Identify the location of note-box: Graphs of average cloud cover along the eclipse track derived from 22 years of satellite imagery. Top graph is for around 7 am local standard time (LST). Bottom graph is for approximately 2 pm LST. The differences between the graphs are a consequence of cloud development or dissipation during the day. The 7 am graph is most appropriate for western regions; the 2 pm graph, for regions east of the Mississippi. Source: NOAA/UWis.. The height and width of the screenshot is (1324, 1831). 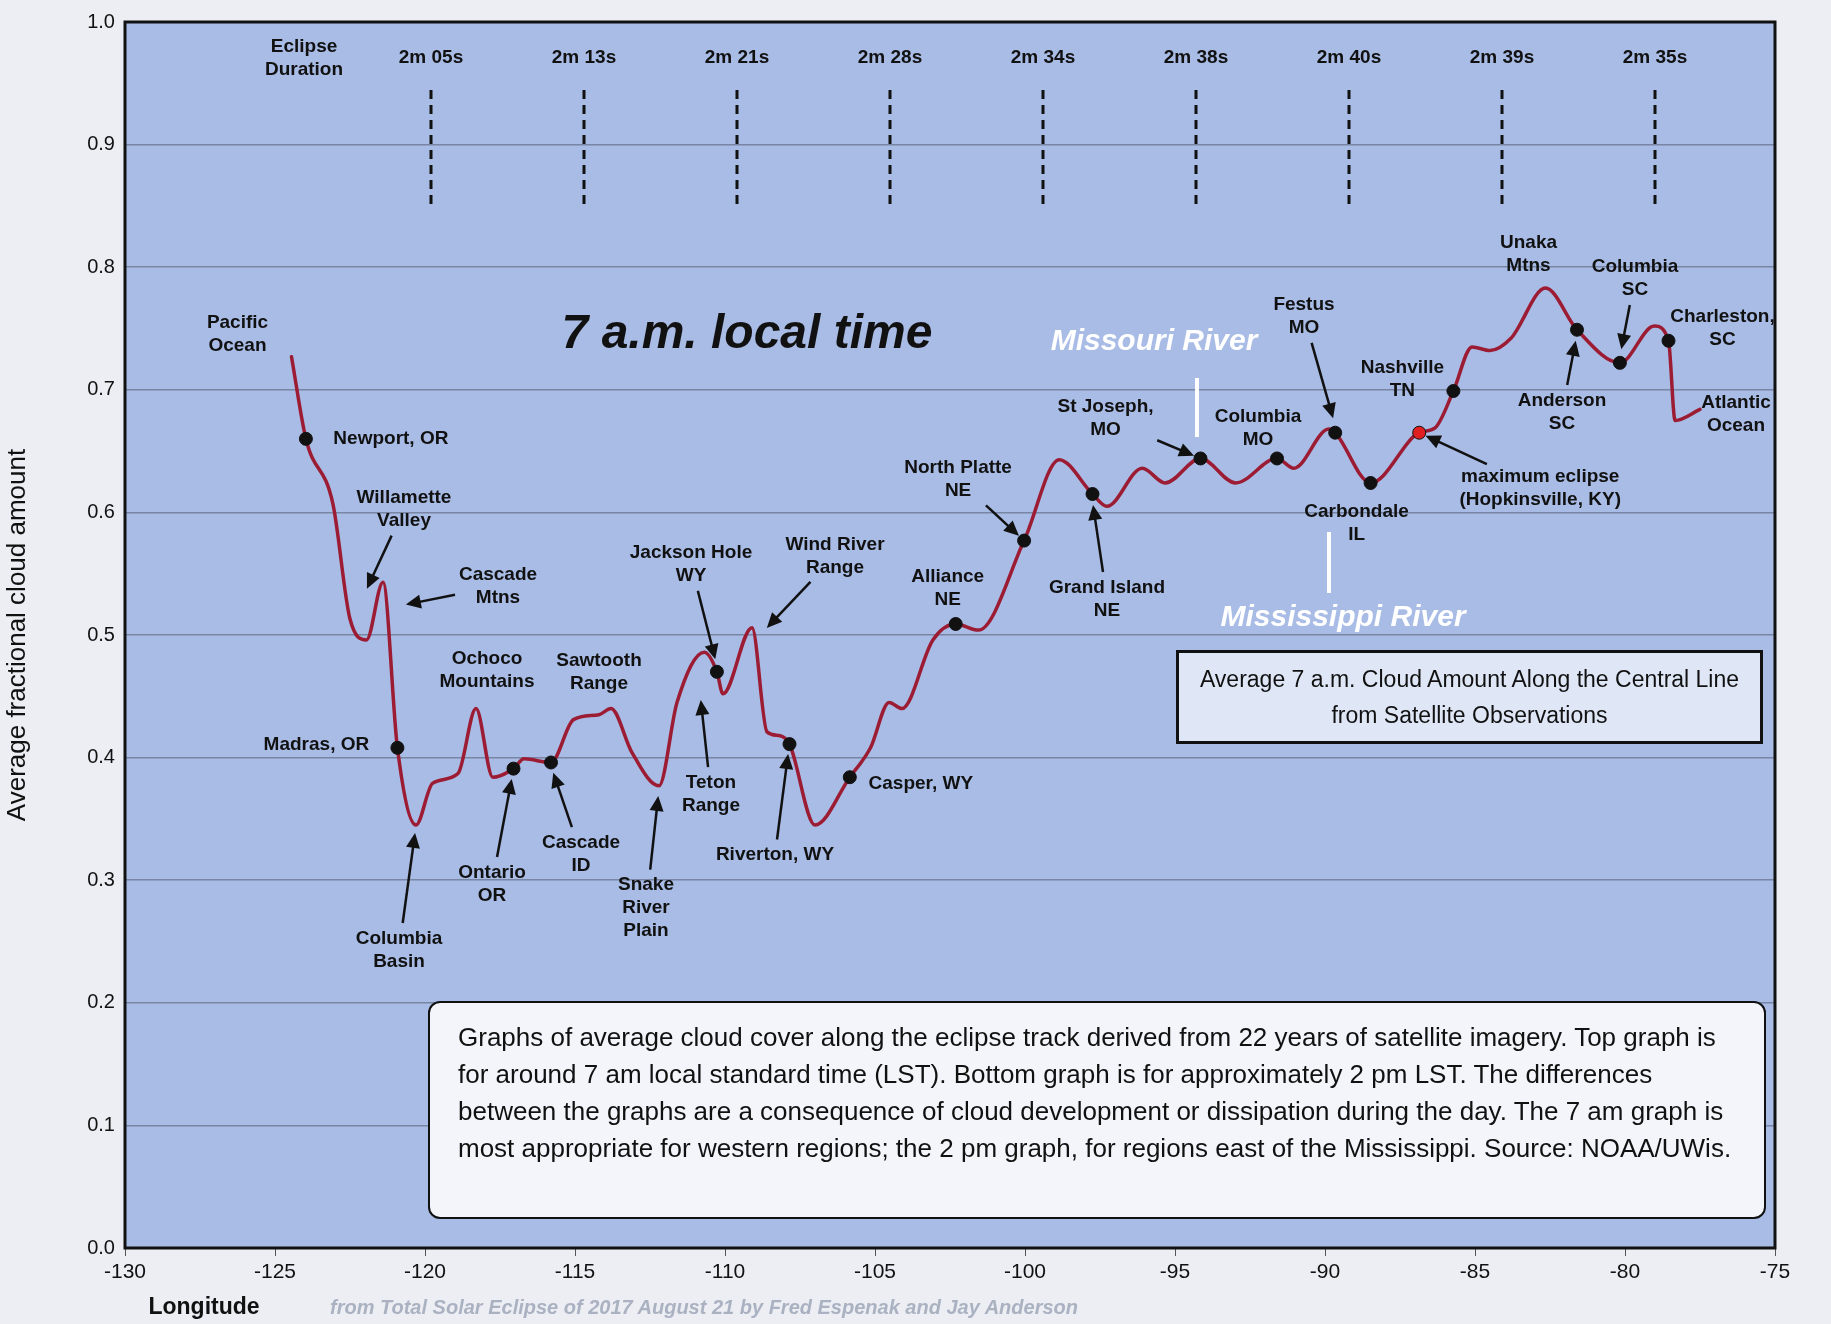
(1097, 1110).